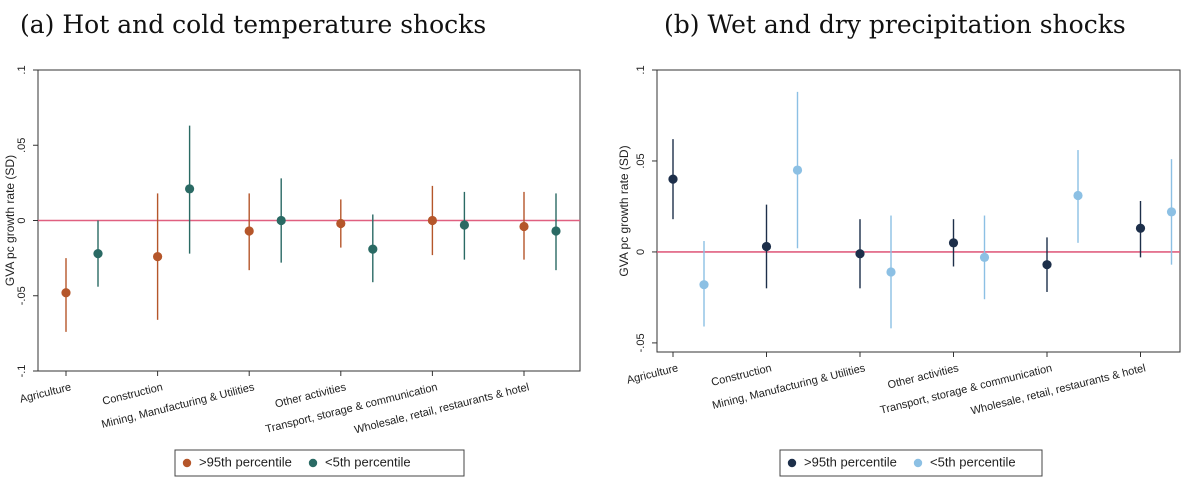  Describe the element at coordinates (22, 371) in the screenshot. I see `y-tick-label: -.1` at that location.